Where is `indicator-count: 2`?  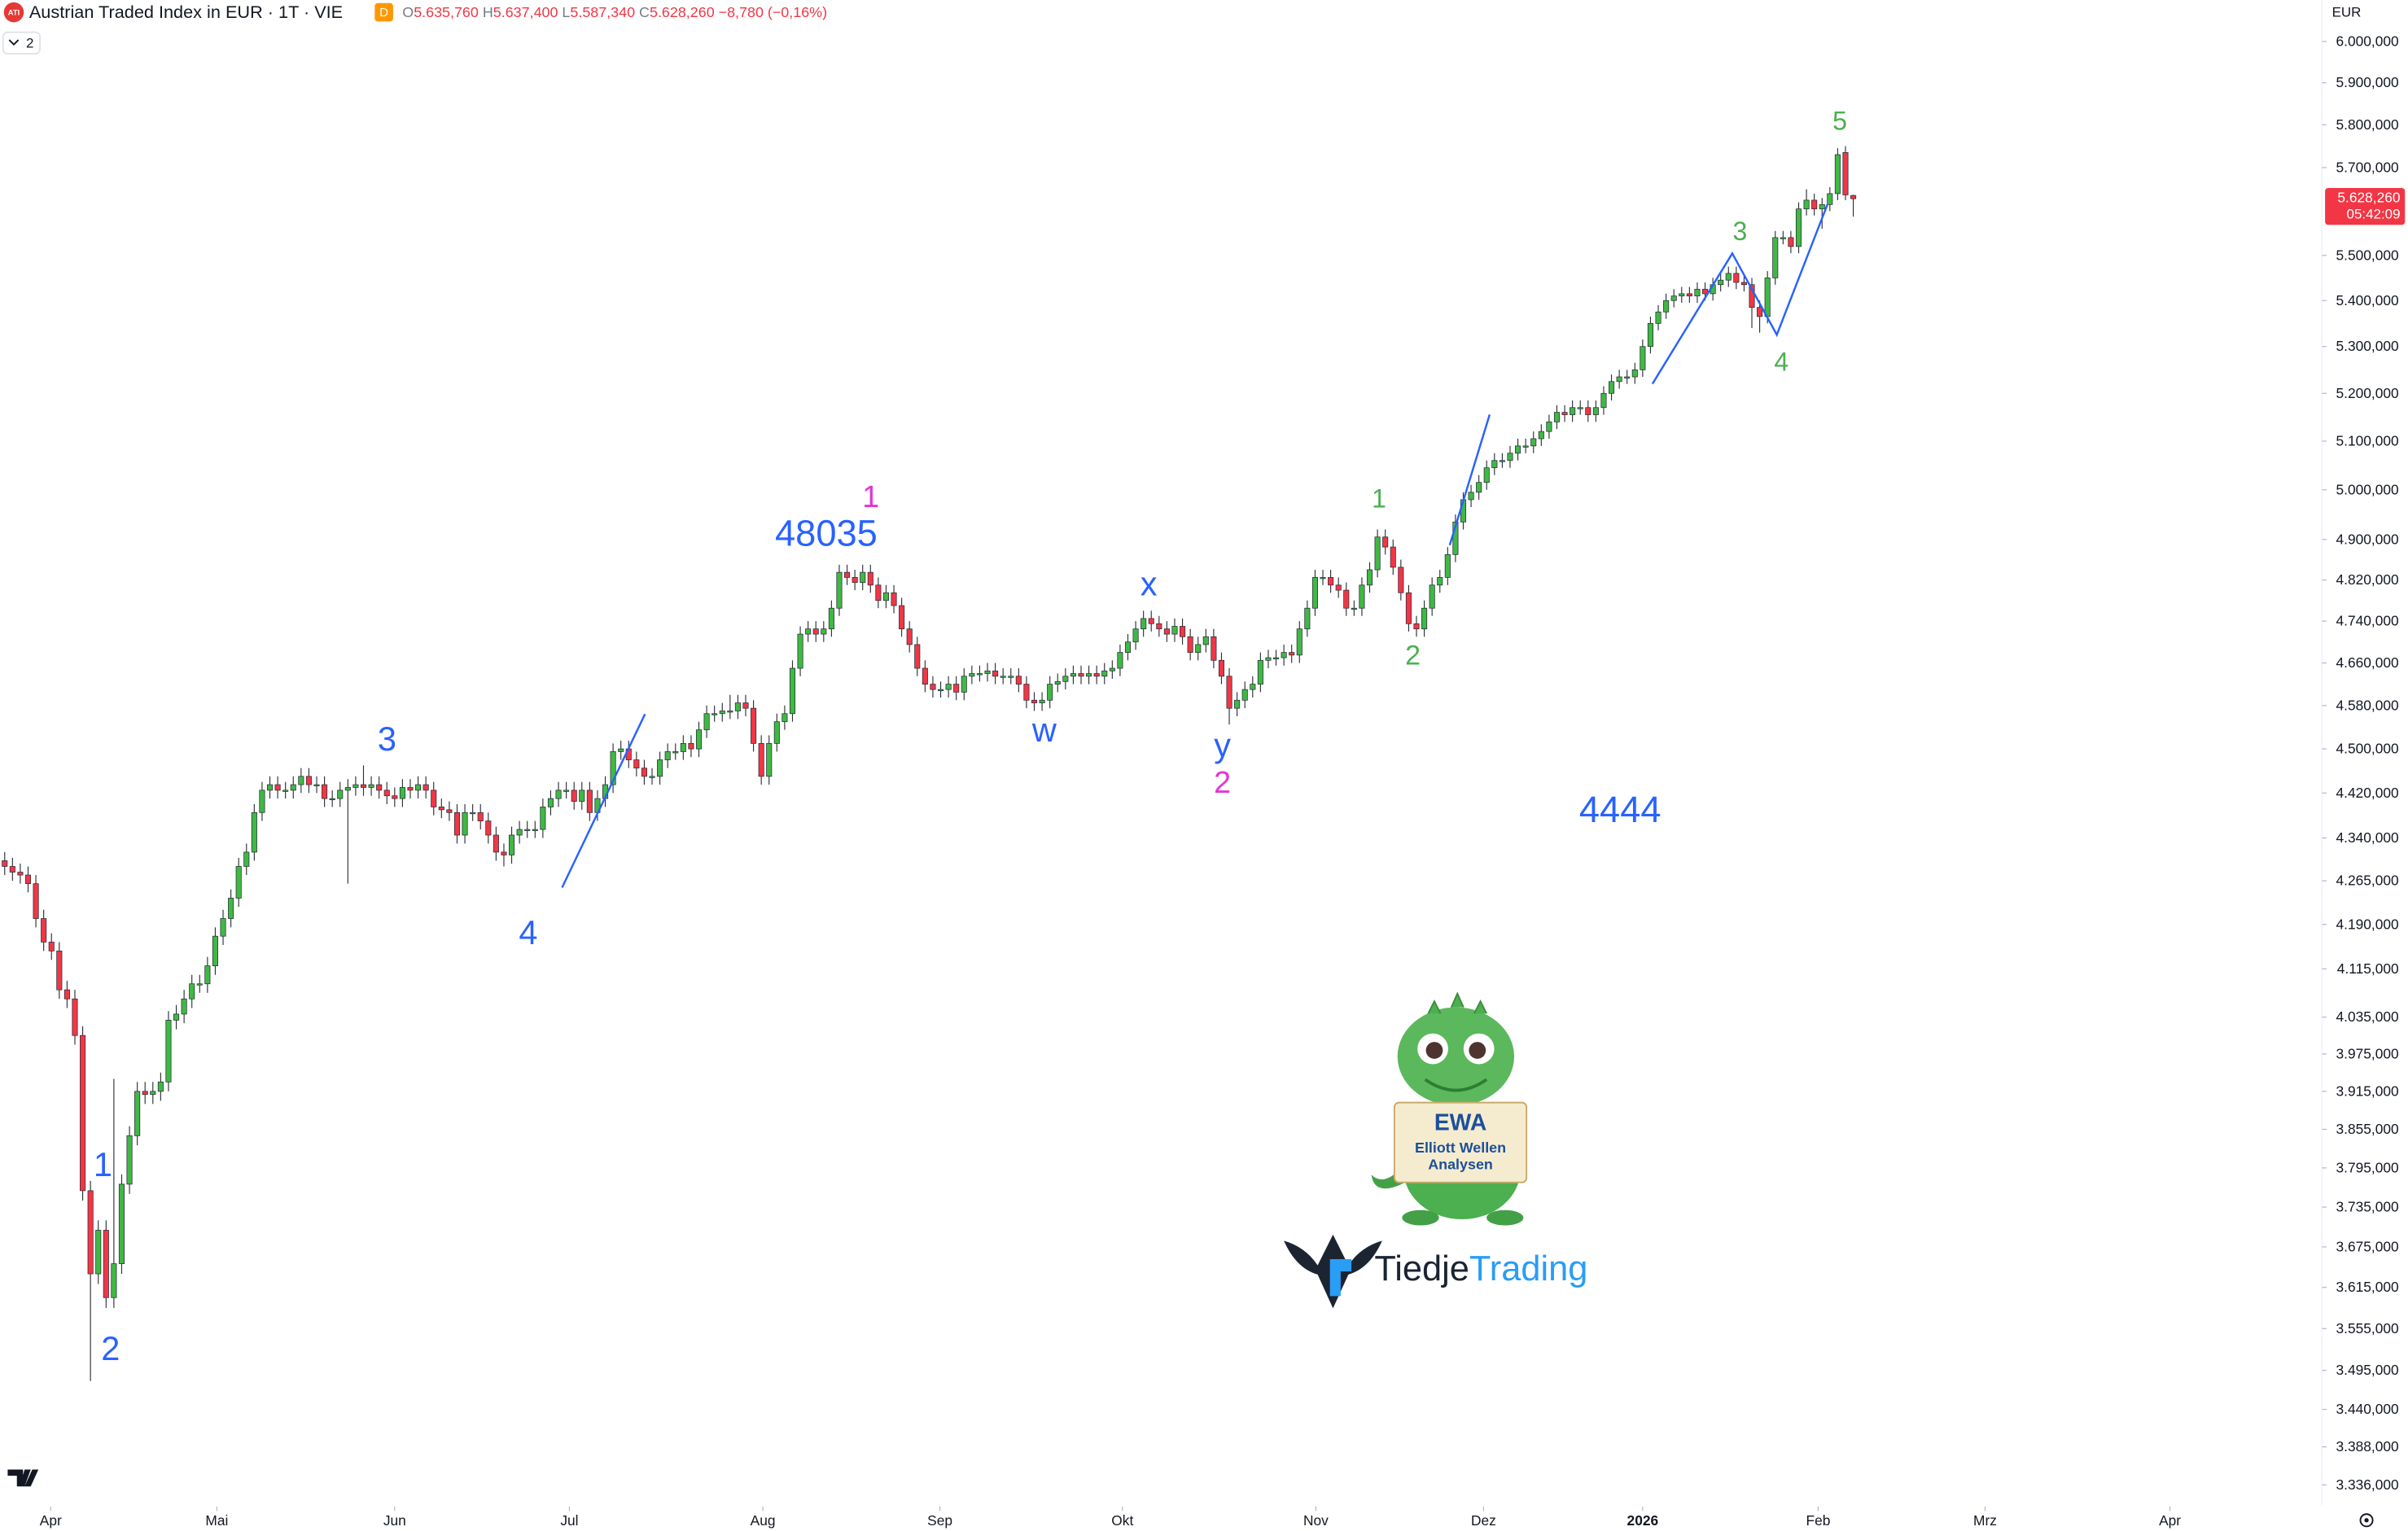 indicator-count: 2 is located at coordinates (30, 42).